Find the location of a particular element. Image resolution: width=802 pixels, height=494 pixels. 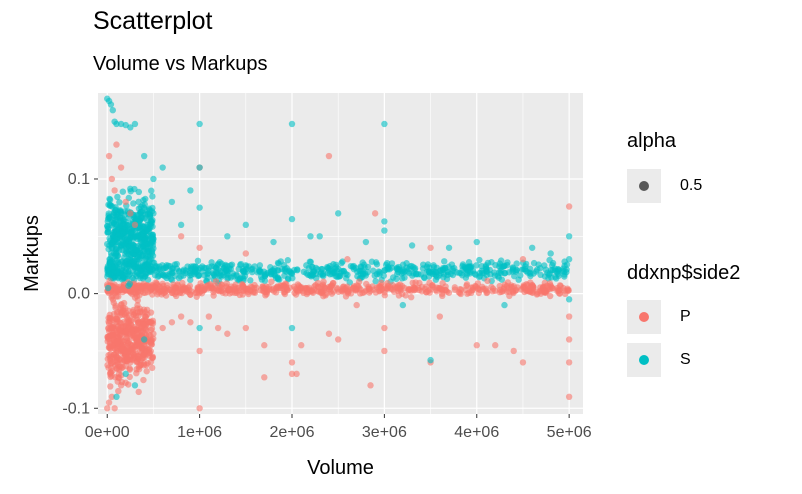

color-legend-title: ddxnp$side2 is located at coordinates (684, 273).